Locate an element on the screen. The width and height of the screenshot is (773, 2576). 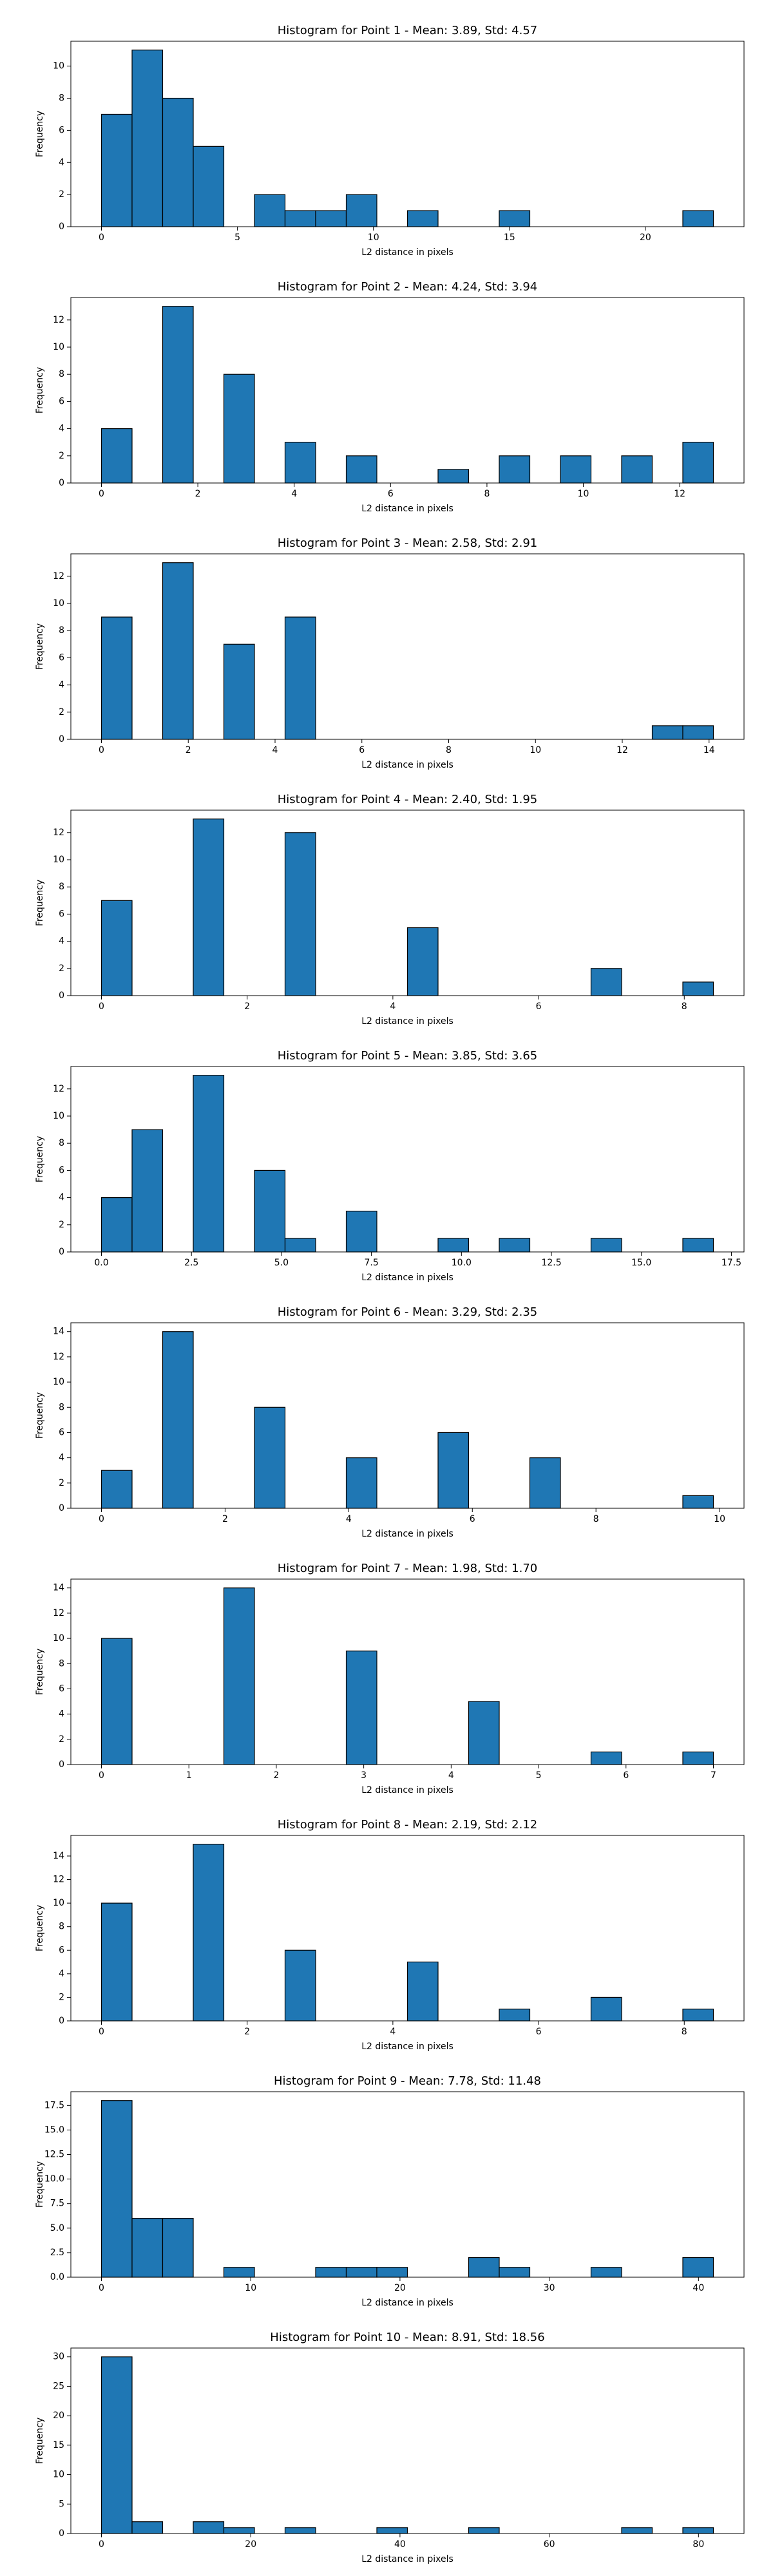
y-tick-label: 14 is located at coordinates (58, 1588).